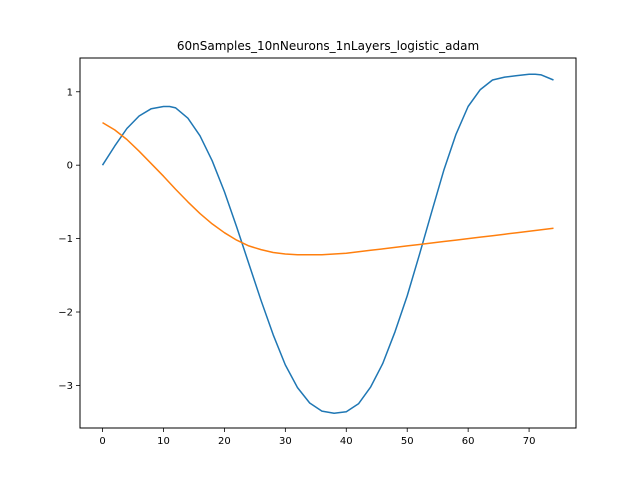 This screenshot has width=640, height=480. Describe the element at coordinates (346, 441) in the screenshot. I see `x-tick-label: 40` at that location.